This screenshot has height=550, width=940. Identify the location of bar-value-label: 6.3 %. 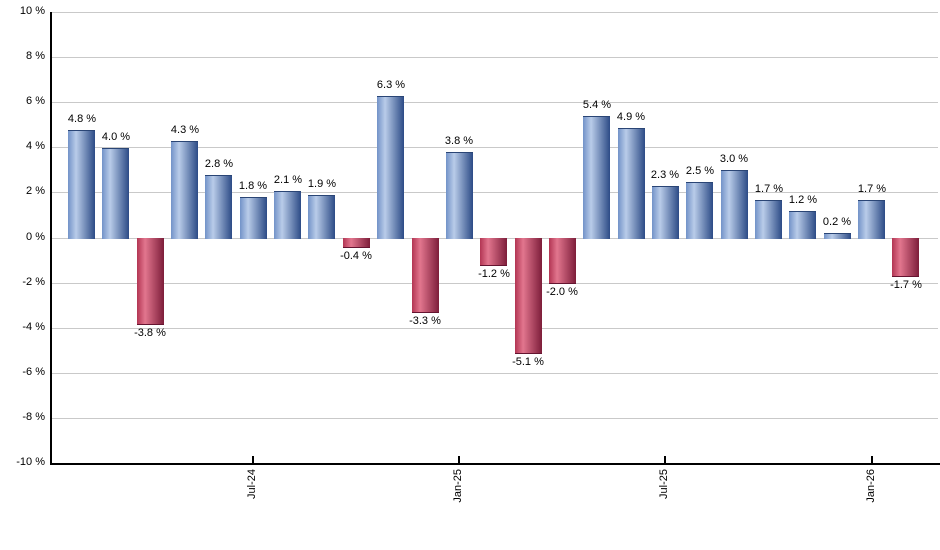
(391, 85).